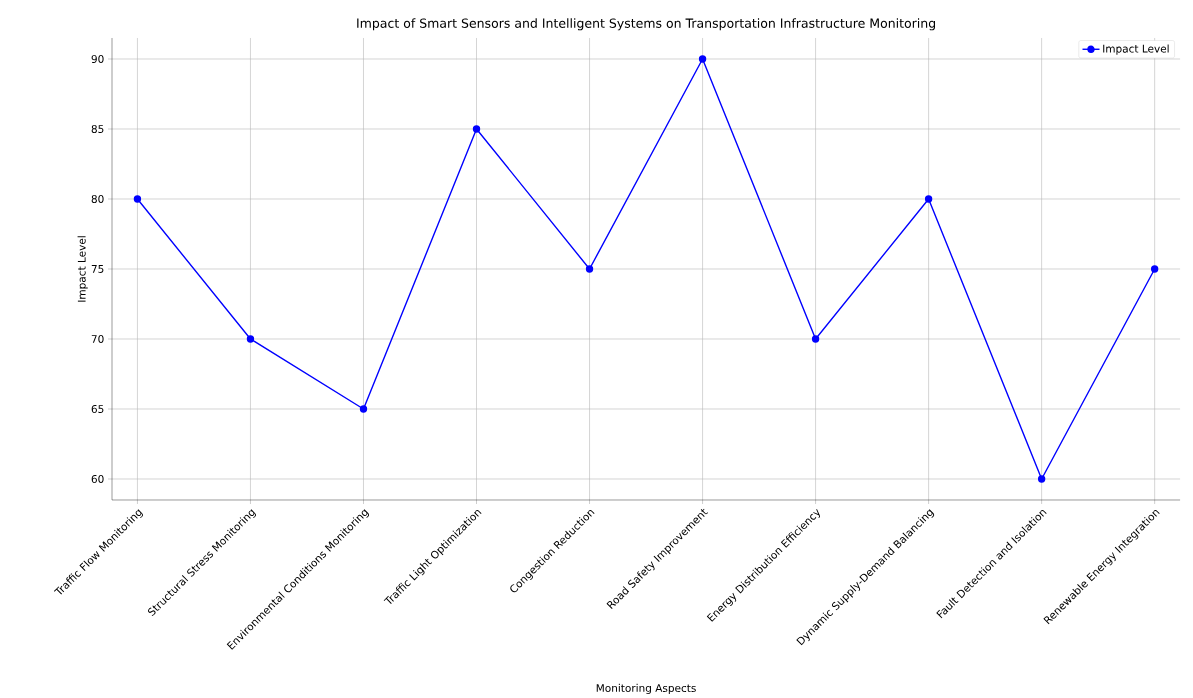  I want to click on y-axis-title: Impact Level, so click(82, 269).